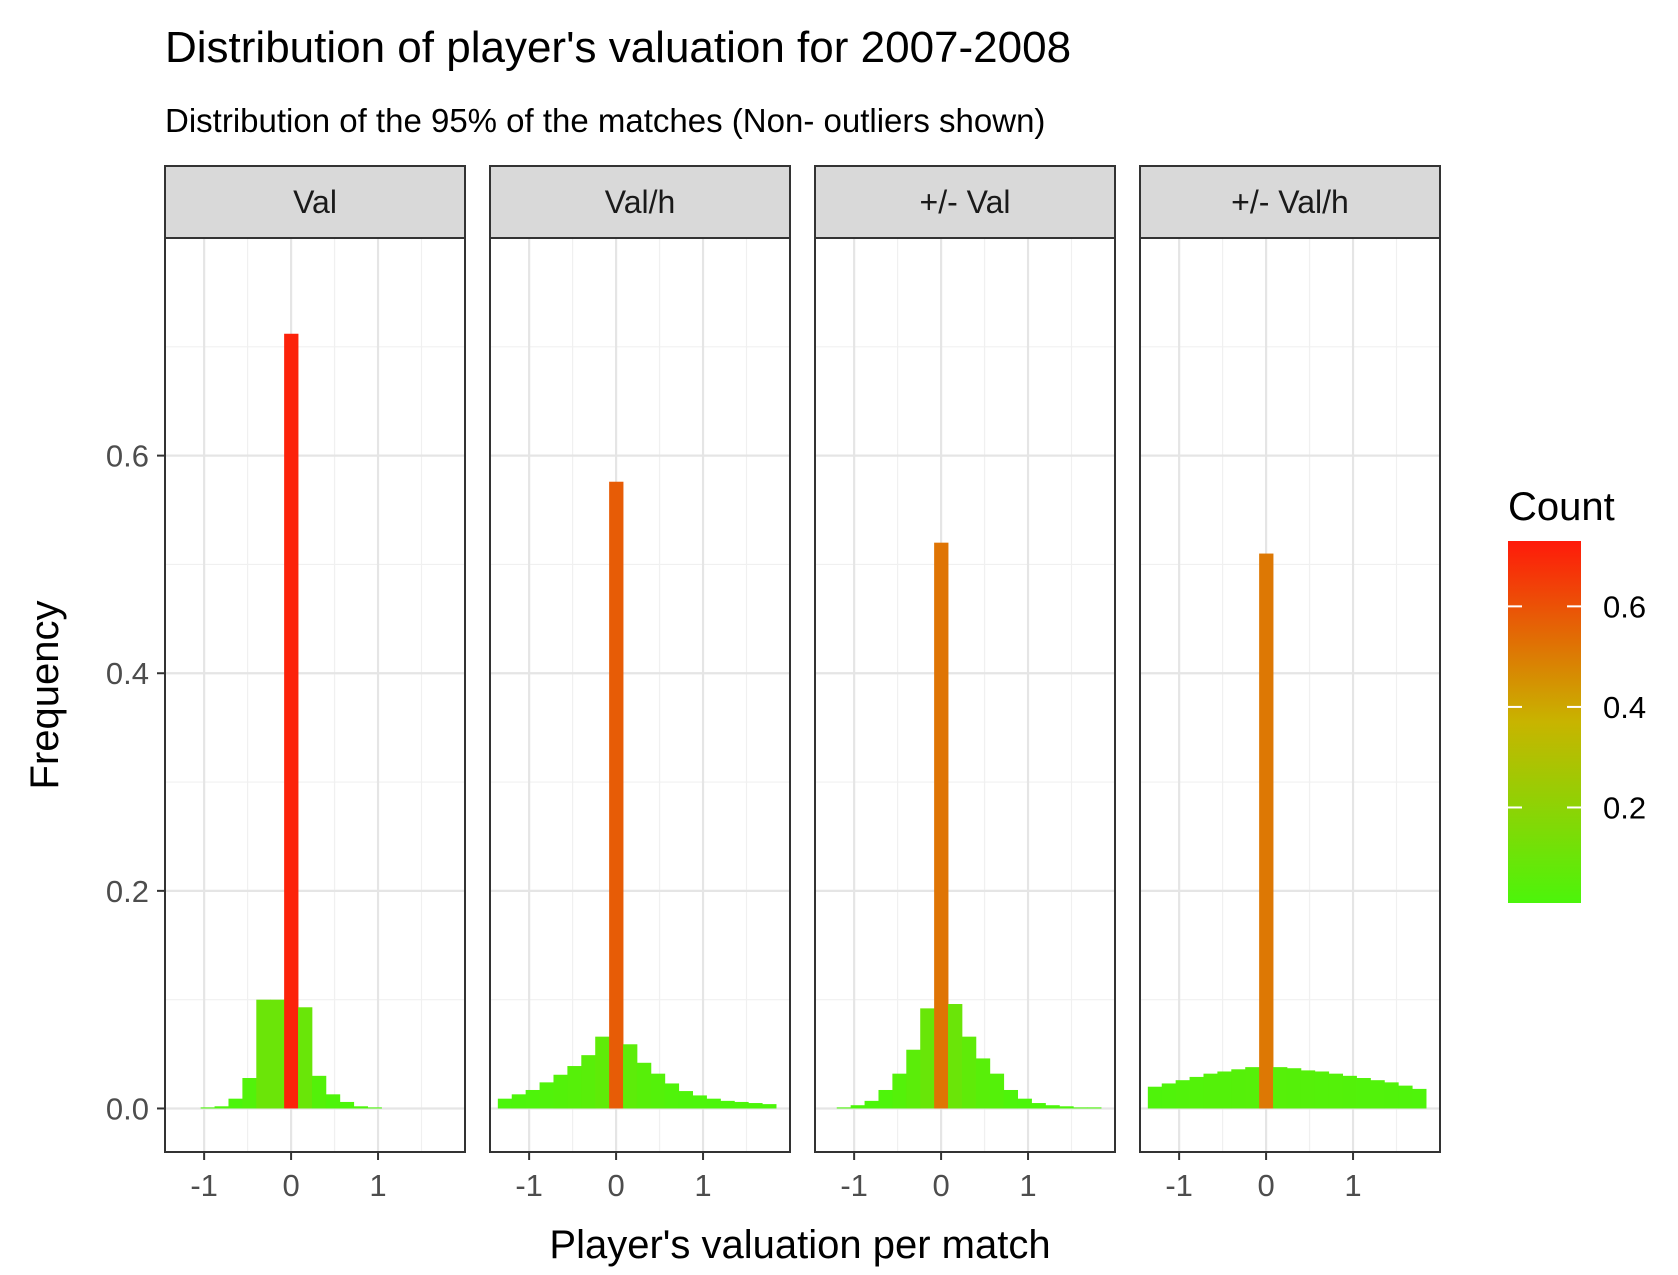 Image resolution: width=1678 pixels, height=1275 pixels. I want to click on color-legend: Count 0.2 0.4 0.6, so click(1577, 694).